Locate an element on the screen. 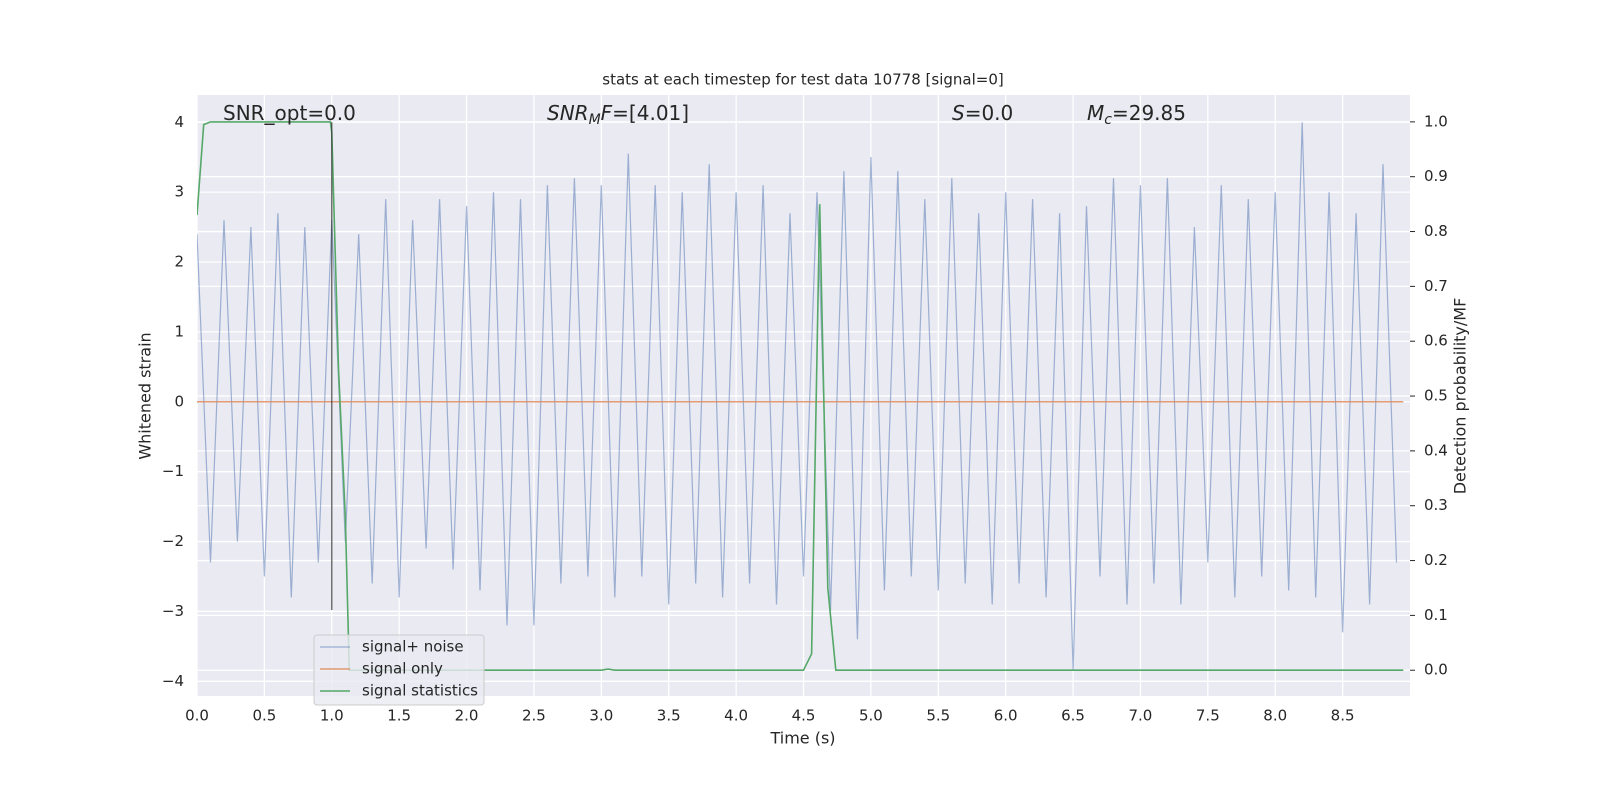 This screenshot has height=800, width=1600. annotation: S=0.0 is located at coordinates (982, 113).